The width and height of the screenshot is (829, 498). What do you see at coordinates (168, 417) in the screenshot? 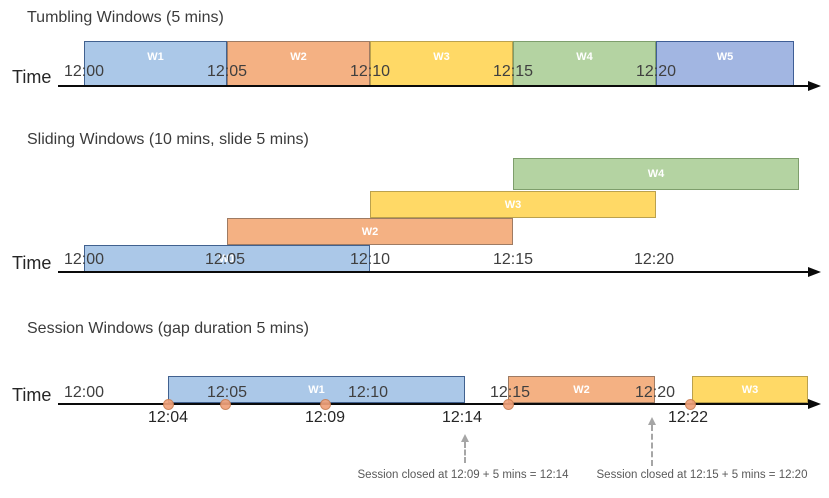
I see `event-time-label: 12:04` at bounding box center [168, 417].